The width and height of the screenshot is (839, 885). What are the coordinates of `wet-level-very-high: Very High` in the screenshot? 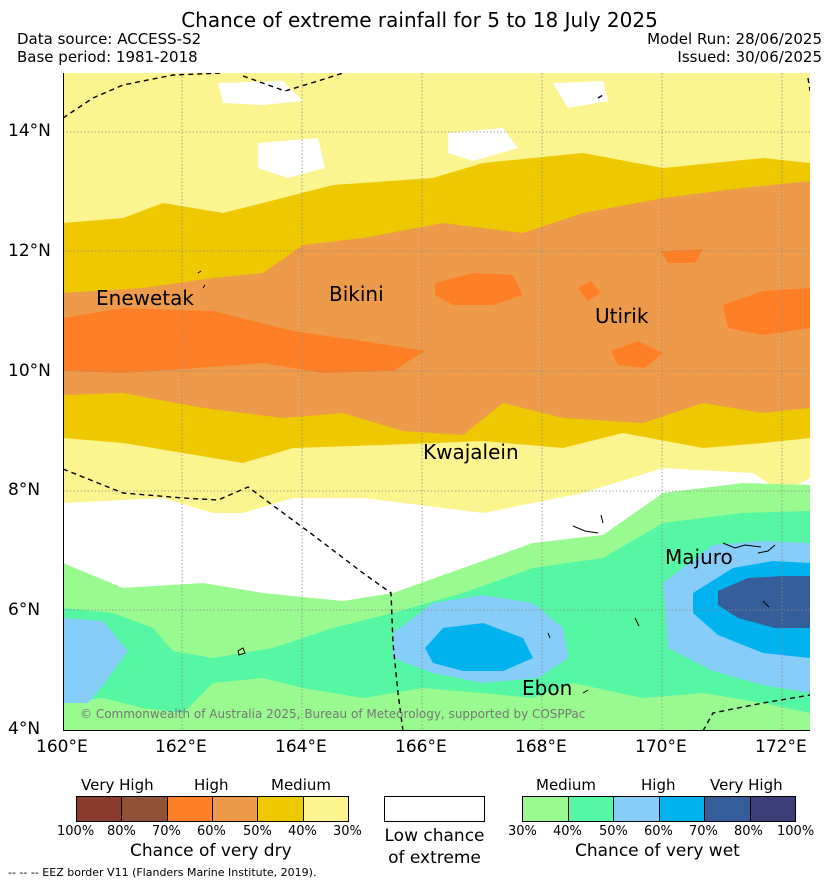 It's located at (746, 785).